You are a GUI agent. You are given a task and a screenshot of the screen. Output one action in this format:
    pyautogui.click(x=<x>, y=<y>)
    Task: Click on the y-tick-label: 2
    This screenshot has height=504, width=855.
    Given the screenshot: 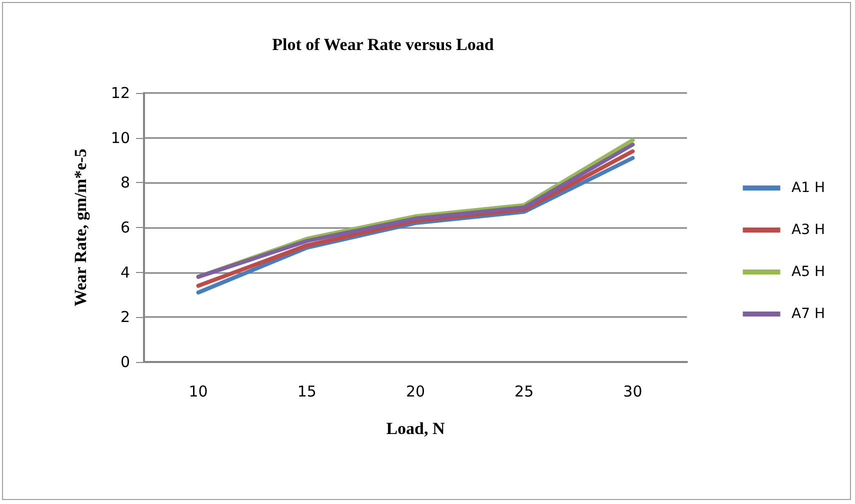 What is the action you would take?
    pyautogui.click(x=125, y=317)
    